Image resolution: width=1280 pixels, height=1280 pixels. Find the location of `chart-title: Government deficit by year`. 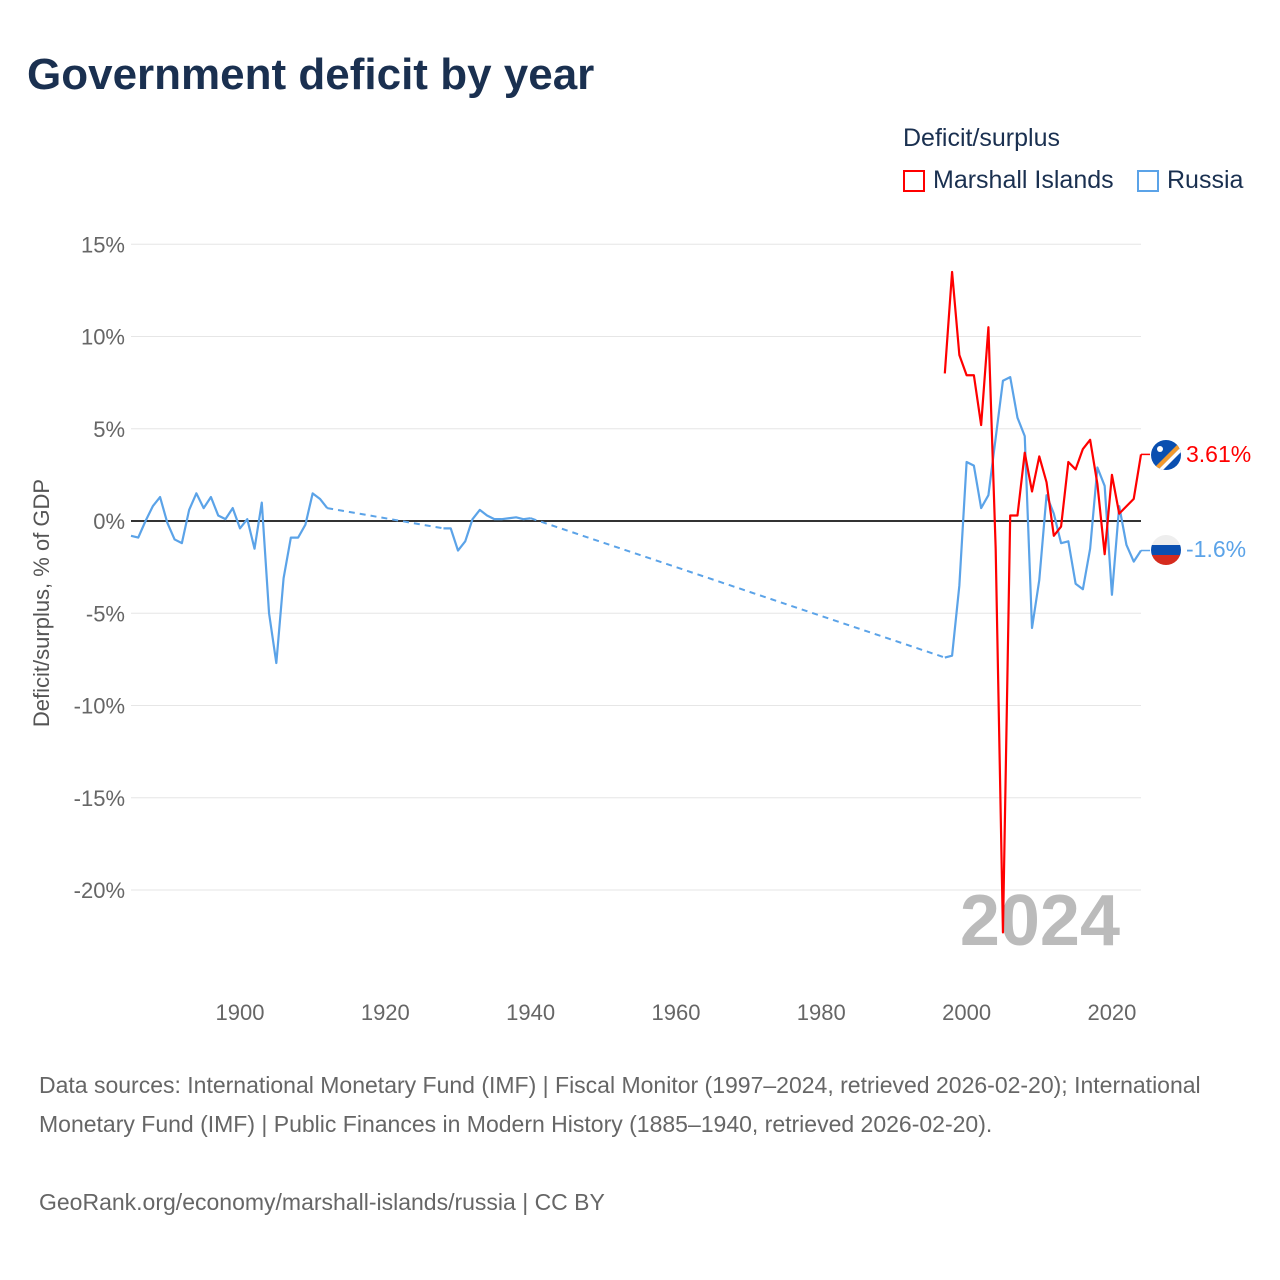

chart-title: Government deficit by year is located at coordinates (311, 74).